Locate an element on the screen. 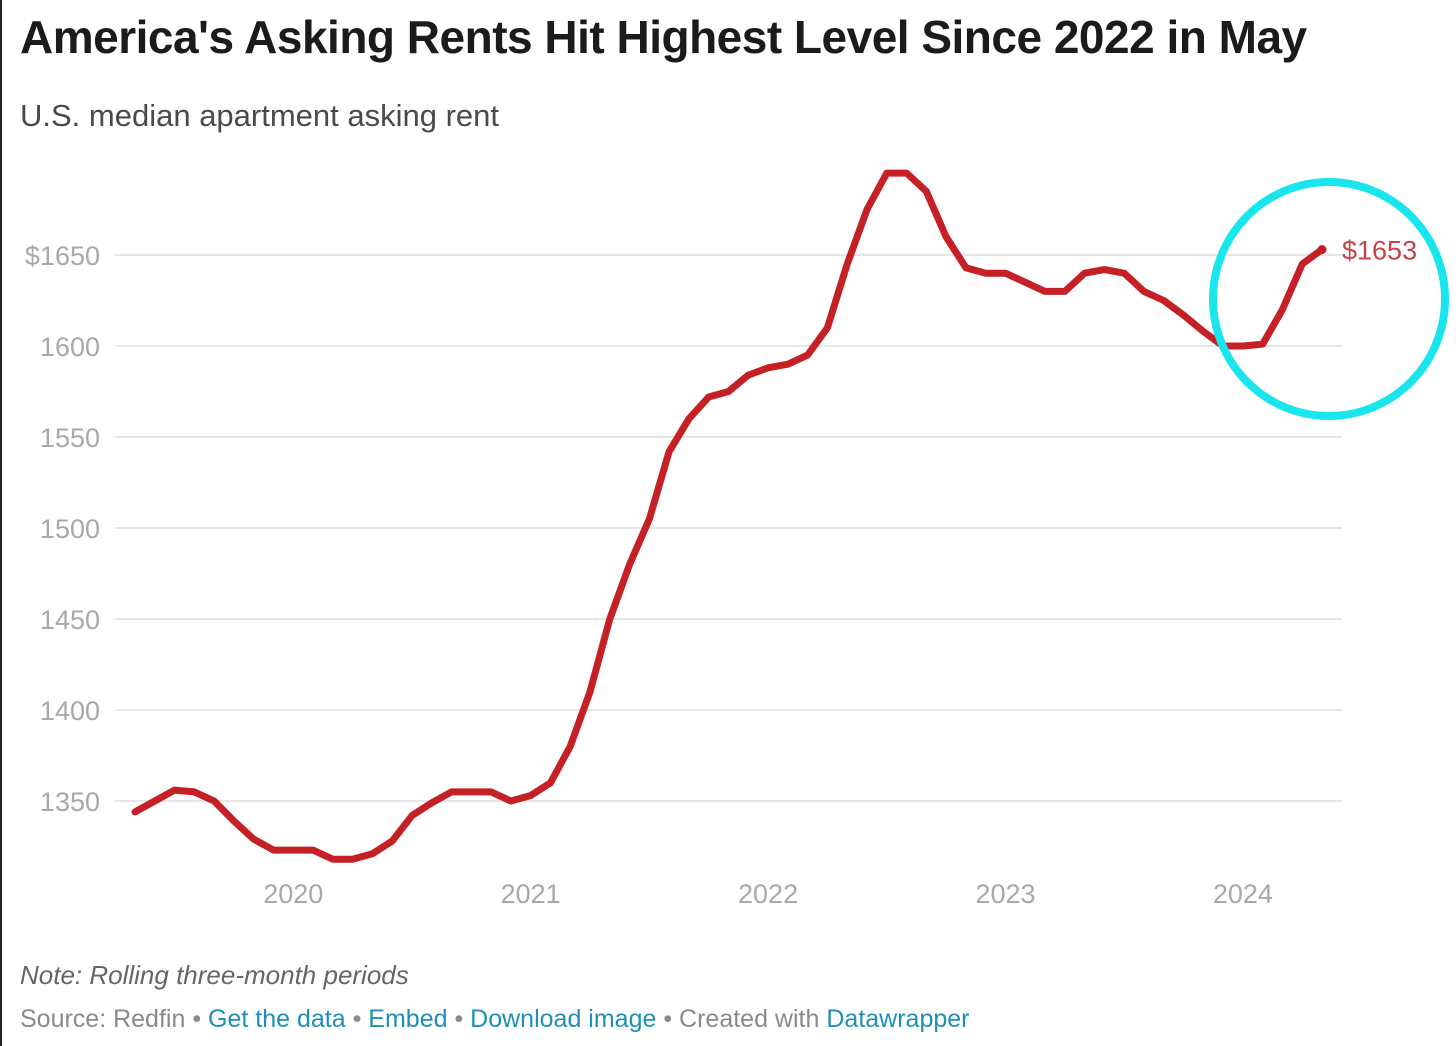 This screenshot has width=1456, height=1046. y-tick-label: 1450 is located at coordinates (70, 620).